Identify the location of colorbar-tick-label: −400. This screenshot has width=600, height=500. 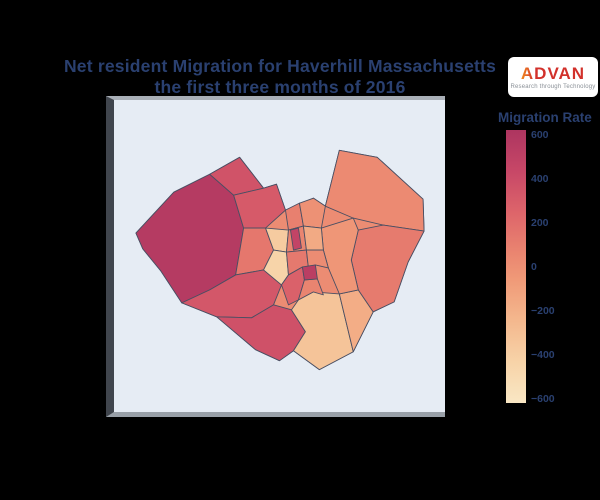
(543, 355).